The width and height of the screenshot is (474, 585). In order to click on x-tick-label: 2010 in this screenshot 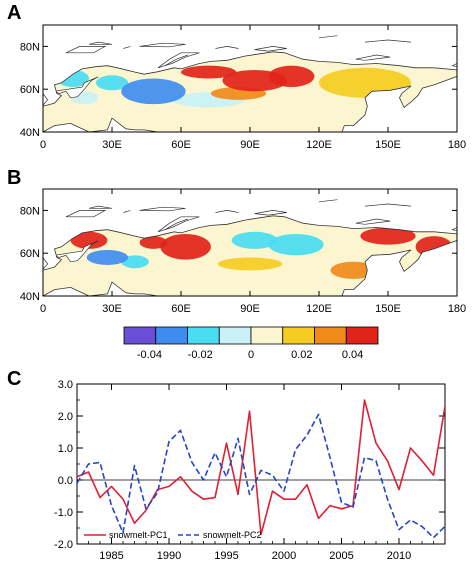, I will do `click(399, 556)`.